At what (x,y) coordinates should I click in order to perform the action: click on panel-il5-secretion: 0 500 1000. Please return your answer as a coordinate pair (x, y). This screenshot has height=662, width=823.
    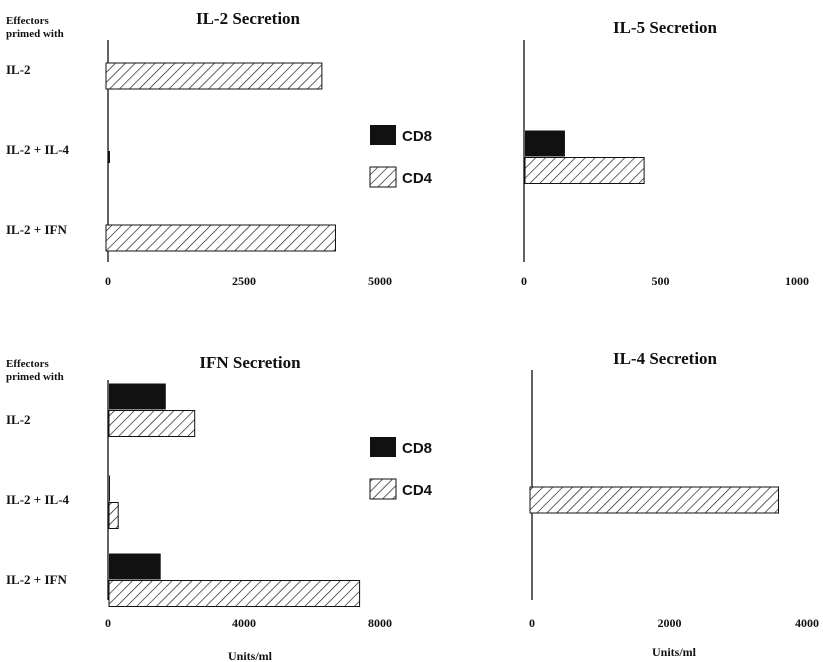
    Looking at the image, I should click on (665, 164).